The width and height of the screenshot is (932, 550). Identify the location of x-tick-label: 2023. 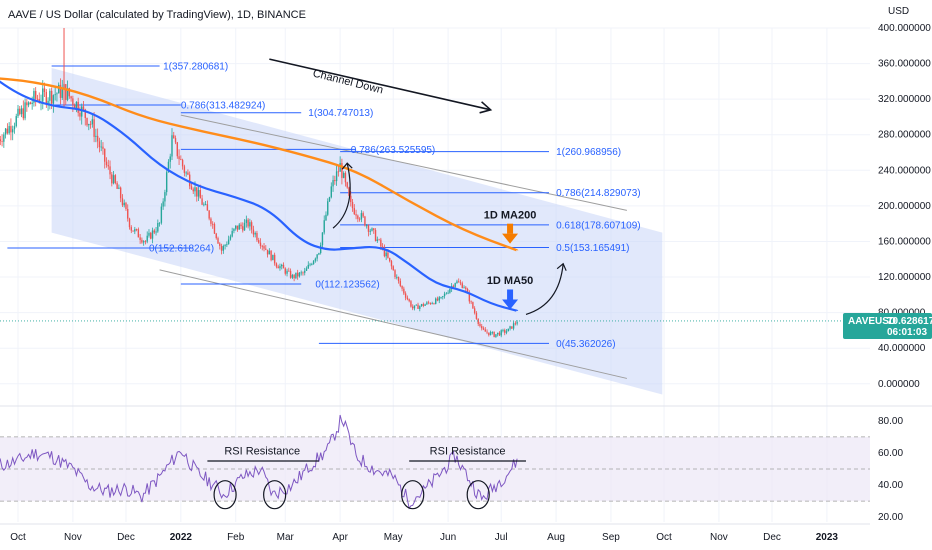
(827, 537).